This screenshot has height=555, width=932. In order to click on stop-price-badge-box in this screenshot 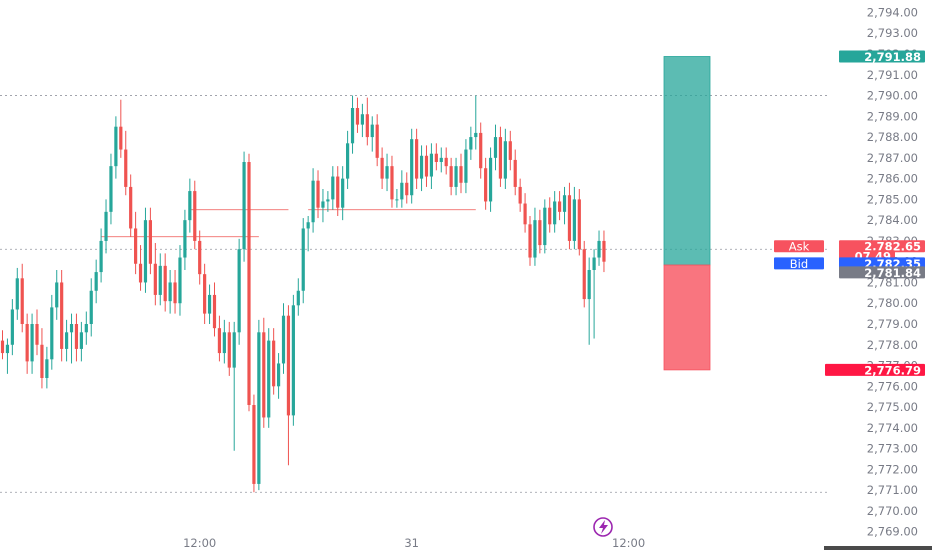, I will do `click(875, 369)`.